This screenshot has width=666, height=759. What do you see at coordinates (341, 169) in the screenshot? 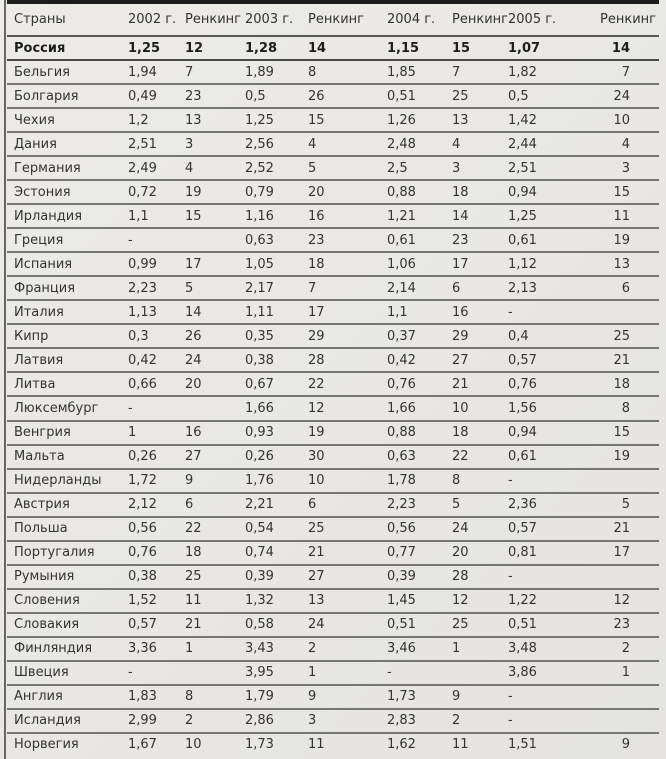
I see `rank-cell: 5` at bounding box center [341, 169].